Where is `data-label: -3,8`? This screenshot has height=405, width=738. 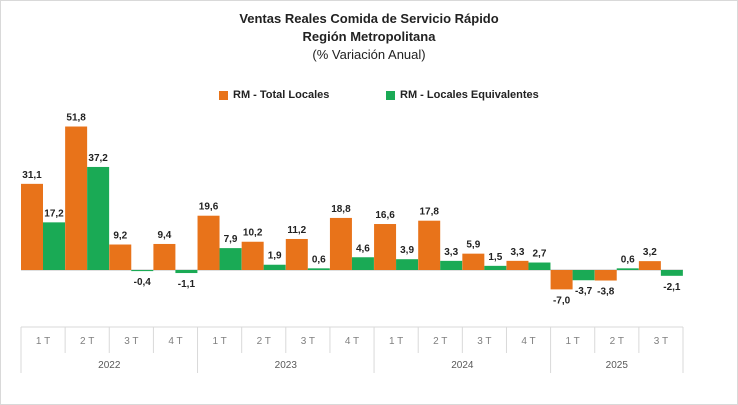
data-label: -3,8 is located at coordinates (606, 292).